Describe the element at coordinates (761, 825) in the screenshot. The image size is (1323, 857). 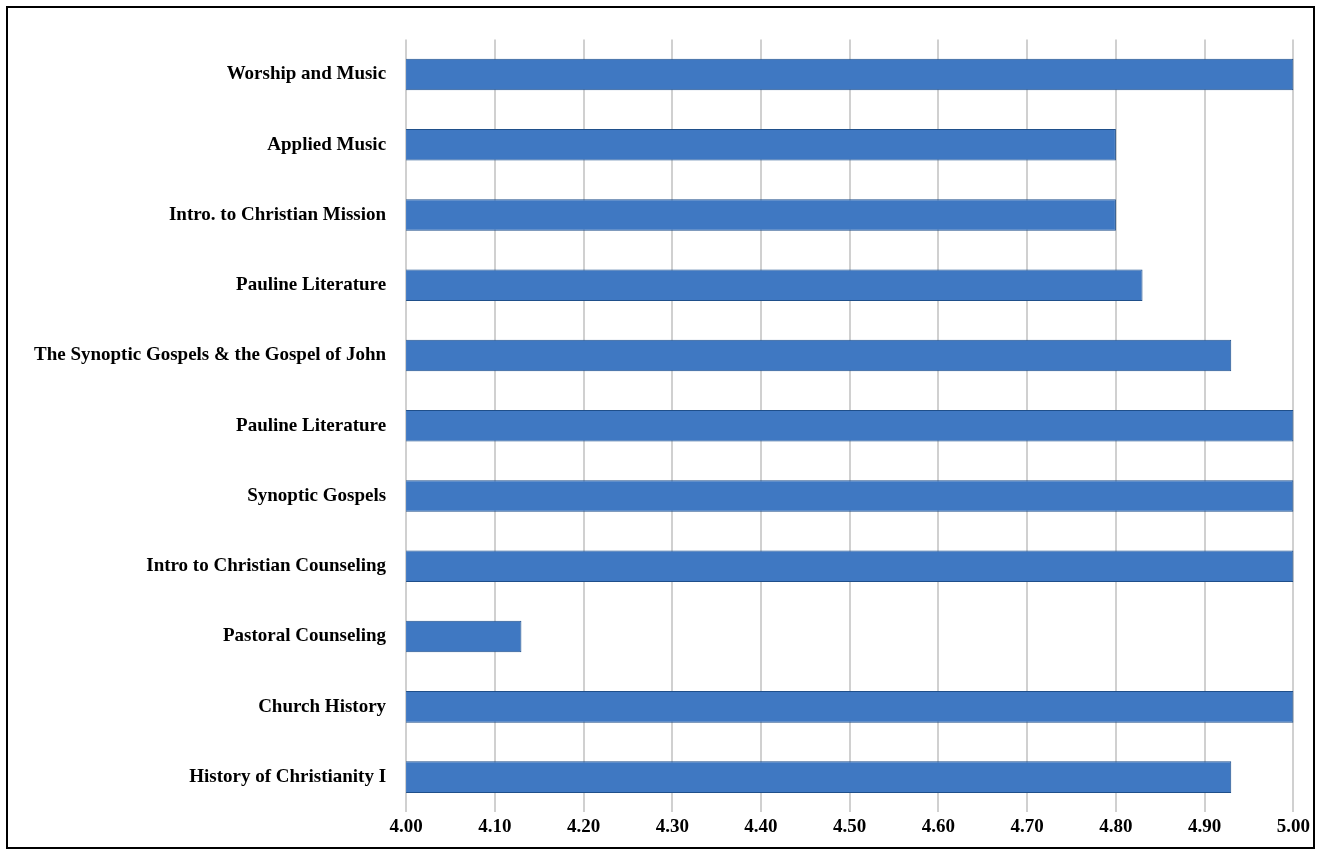
I see `x-tick-label: 4.40` at that location.